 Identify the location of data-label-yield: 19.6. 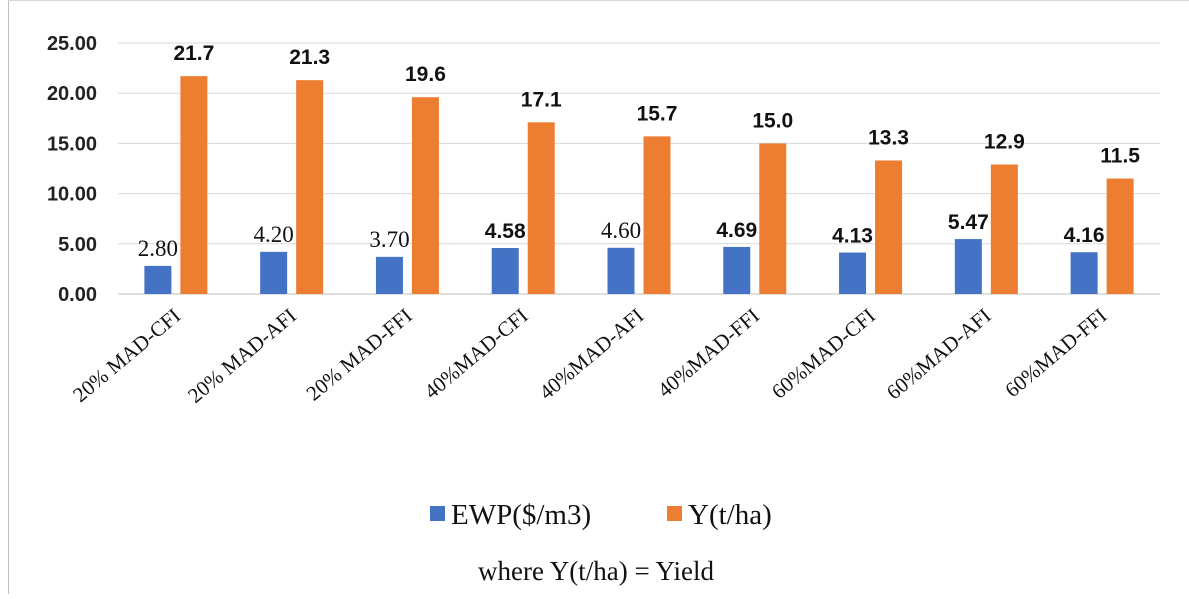
(425, 74).